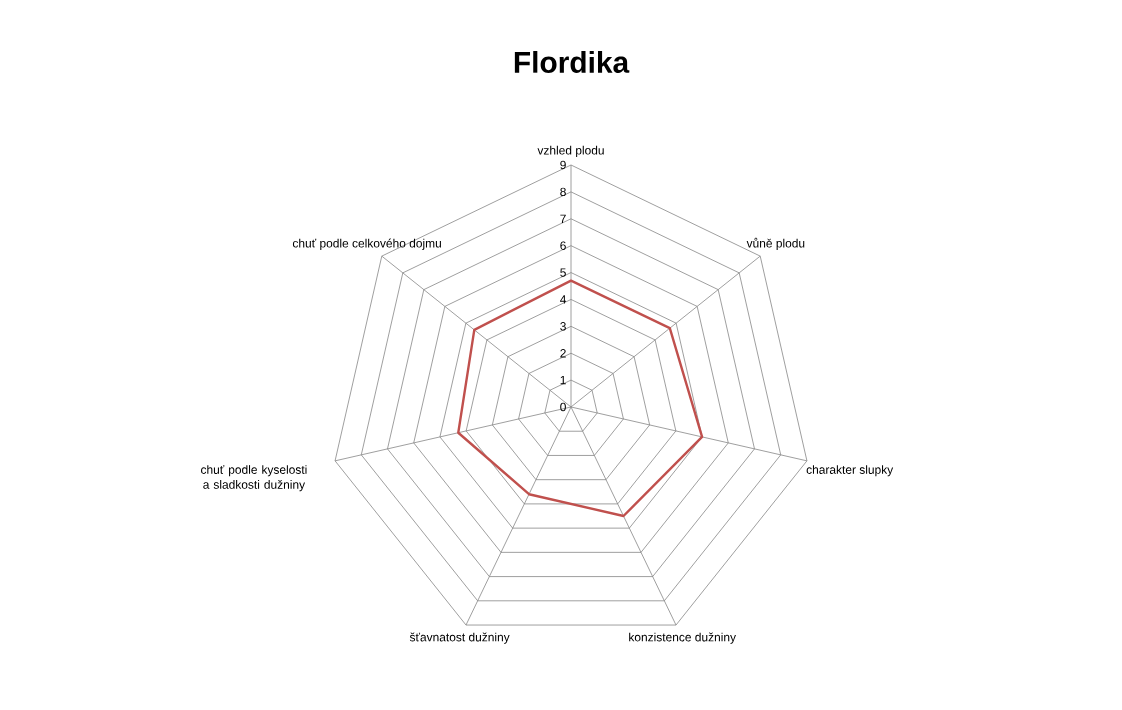 The width and height of the screenshot is (1122, 710). What do you see at coordinates (682, 638) in the screenshot?
I see `spoke-label: konzistence dužniny` at bounding box center [682, 638].